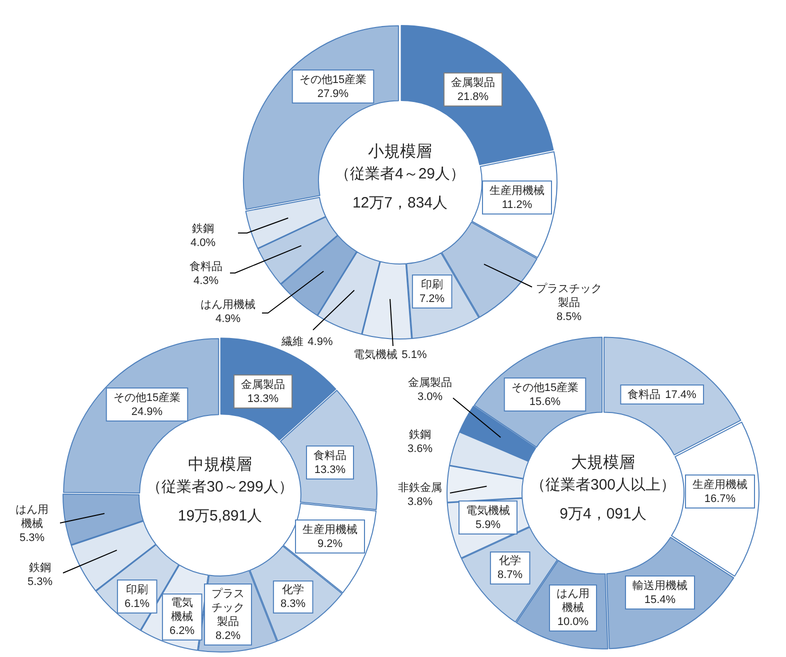 This screenshot has width=786, height=657. Describe the element at coordinates (228, 636) in the screenshot. I see `data-label: 8.2%` at that location.